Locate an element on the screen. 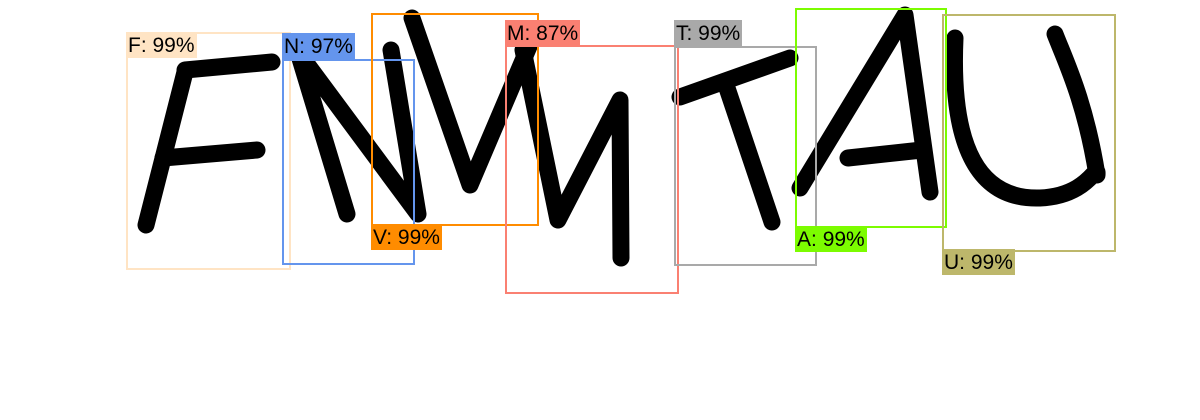 This screenshot has width=1200, height=420. detection-label-f: F: 99% is located at coordinates (161, 45).